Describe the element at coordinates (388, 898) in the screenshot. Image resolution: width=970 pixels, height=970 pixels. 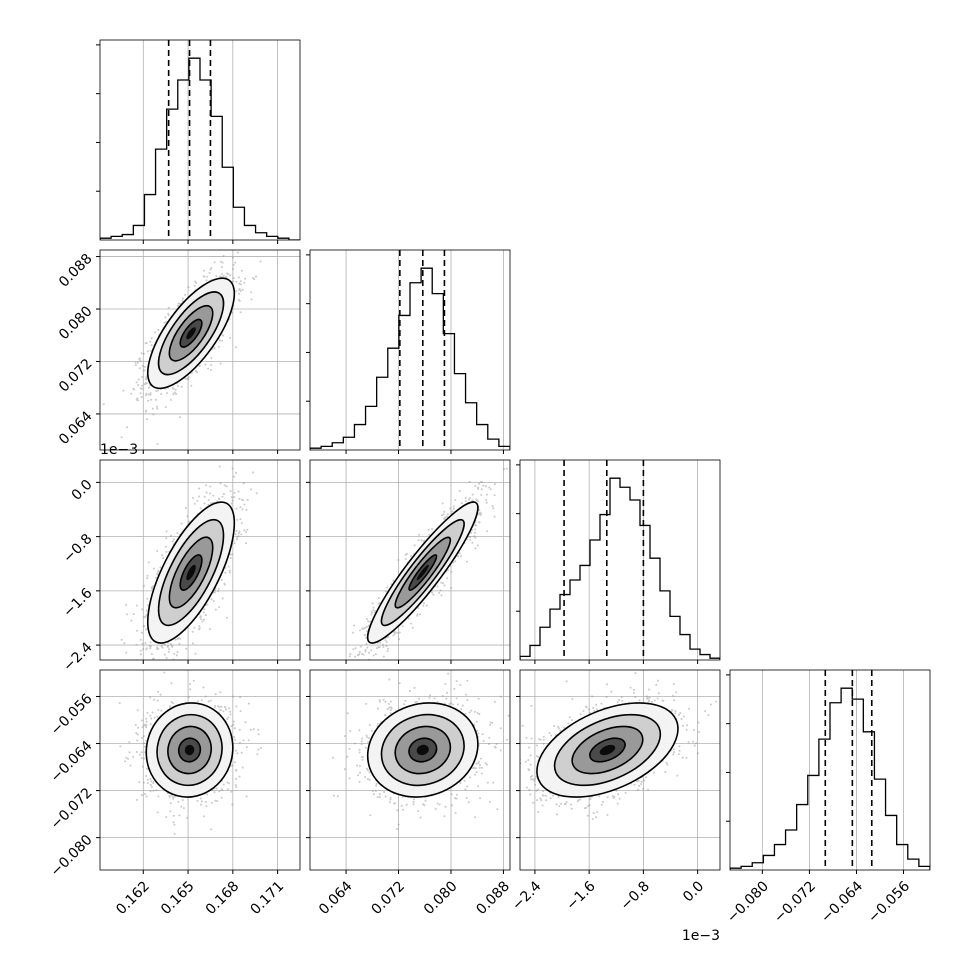
I see `xtick-label: 0.072` at that location.